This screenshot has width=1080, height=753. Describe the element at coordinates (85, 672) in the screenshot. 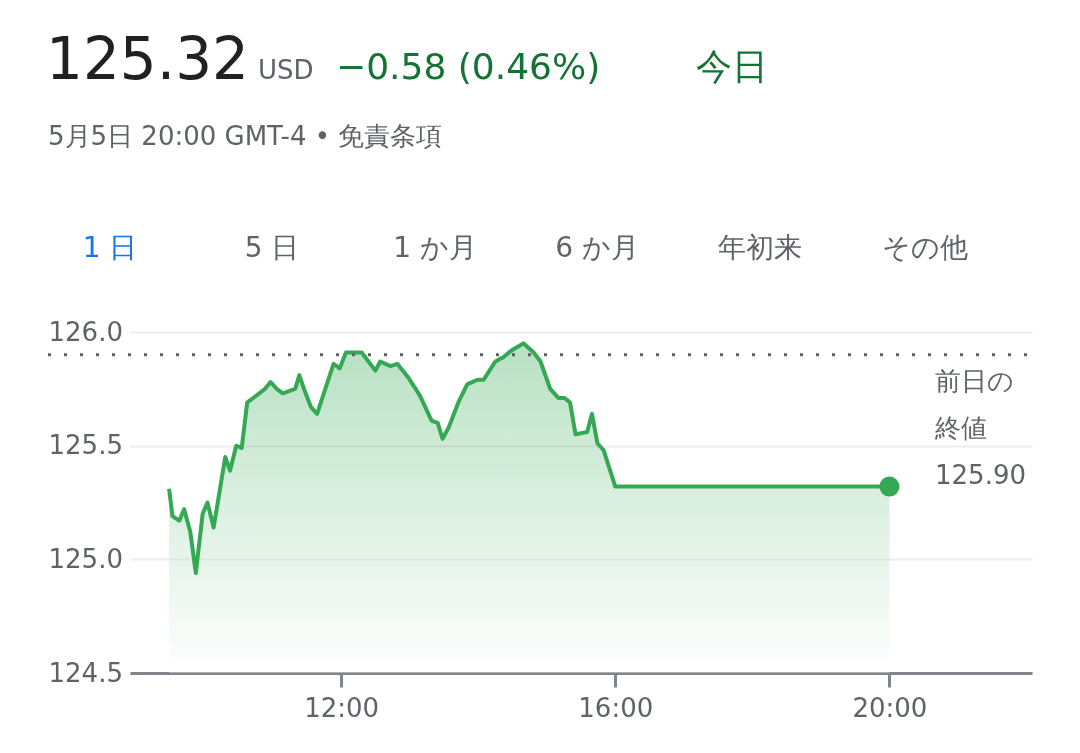

I see `y-tick-label: 124.5` at that location.